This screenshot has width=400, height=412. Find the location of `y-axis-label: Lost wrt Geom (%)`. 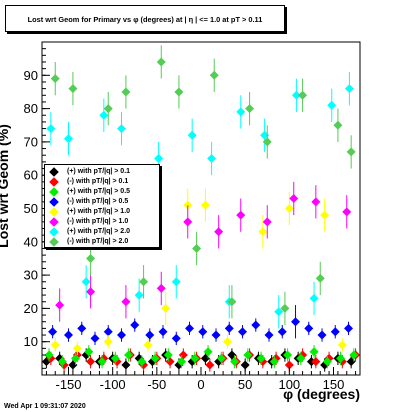

y-axis-label: Lost wrt Geom (%) is located at coordinates (5, 186).